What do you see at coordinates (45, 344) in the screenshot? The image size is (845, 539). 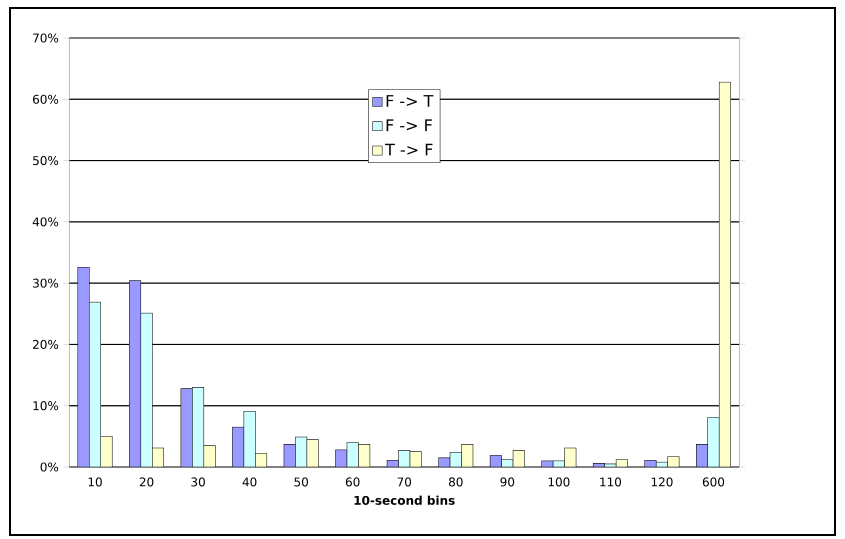 I see `y-tick-label: 20%` at bounding box center [45, 344].